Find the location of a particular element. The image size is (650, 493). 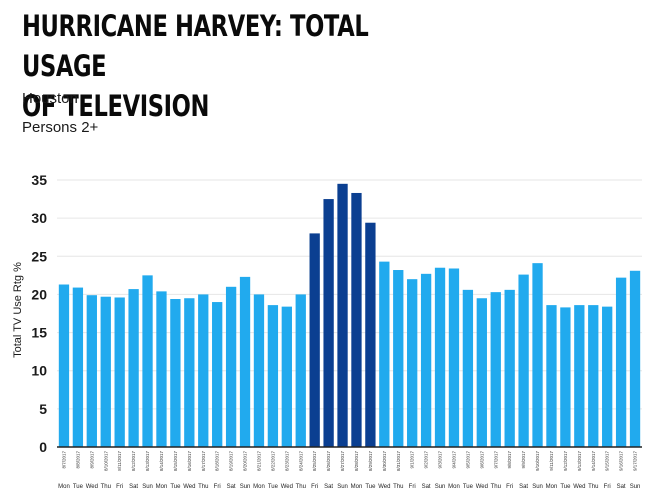

x-tick-label: 9/16/2017 is located at coordinates (621, 461).